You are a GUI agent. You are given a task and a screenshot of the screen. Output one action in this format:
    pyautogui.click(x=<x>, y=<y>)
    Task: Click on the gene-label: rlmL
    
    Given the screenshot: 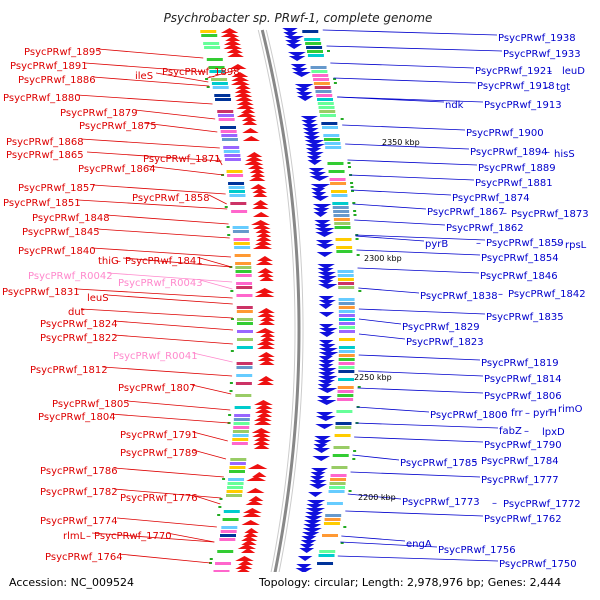 What is the action you would take?
    pyautogui.click(x=74, y=536)
    